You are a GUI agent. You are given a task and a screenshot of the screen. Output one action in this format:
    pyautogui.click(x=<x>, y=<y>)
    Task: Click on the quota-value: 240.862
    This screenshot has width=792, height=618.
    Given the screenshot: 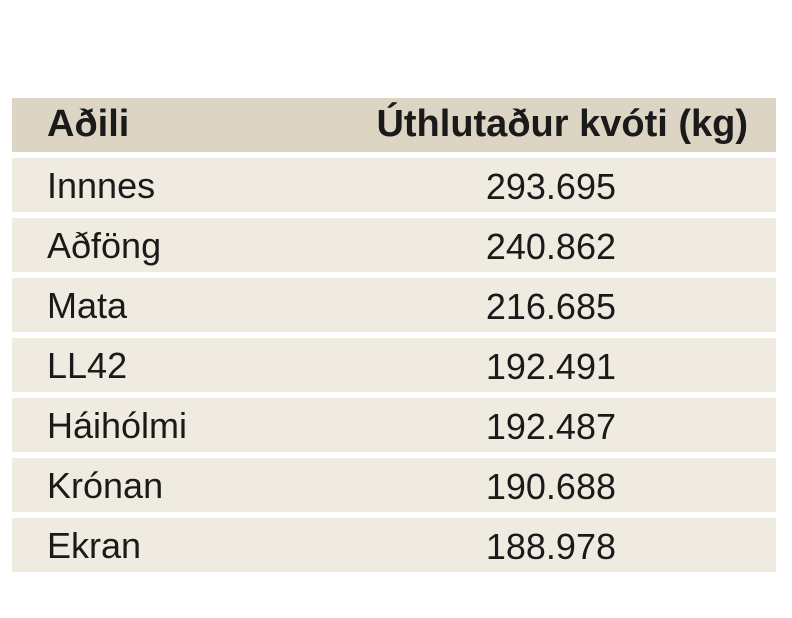 What is the action you would take?
    pyautogui.click(x=550, y=246)
    